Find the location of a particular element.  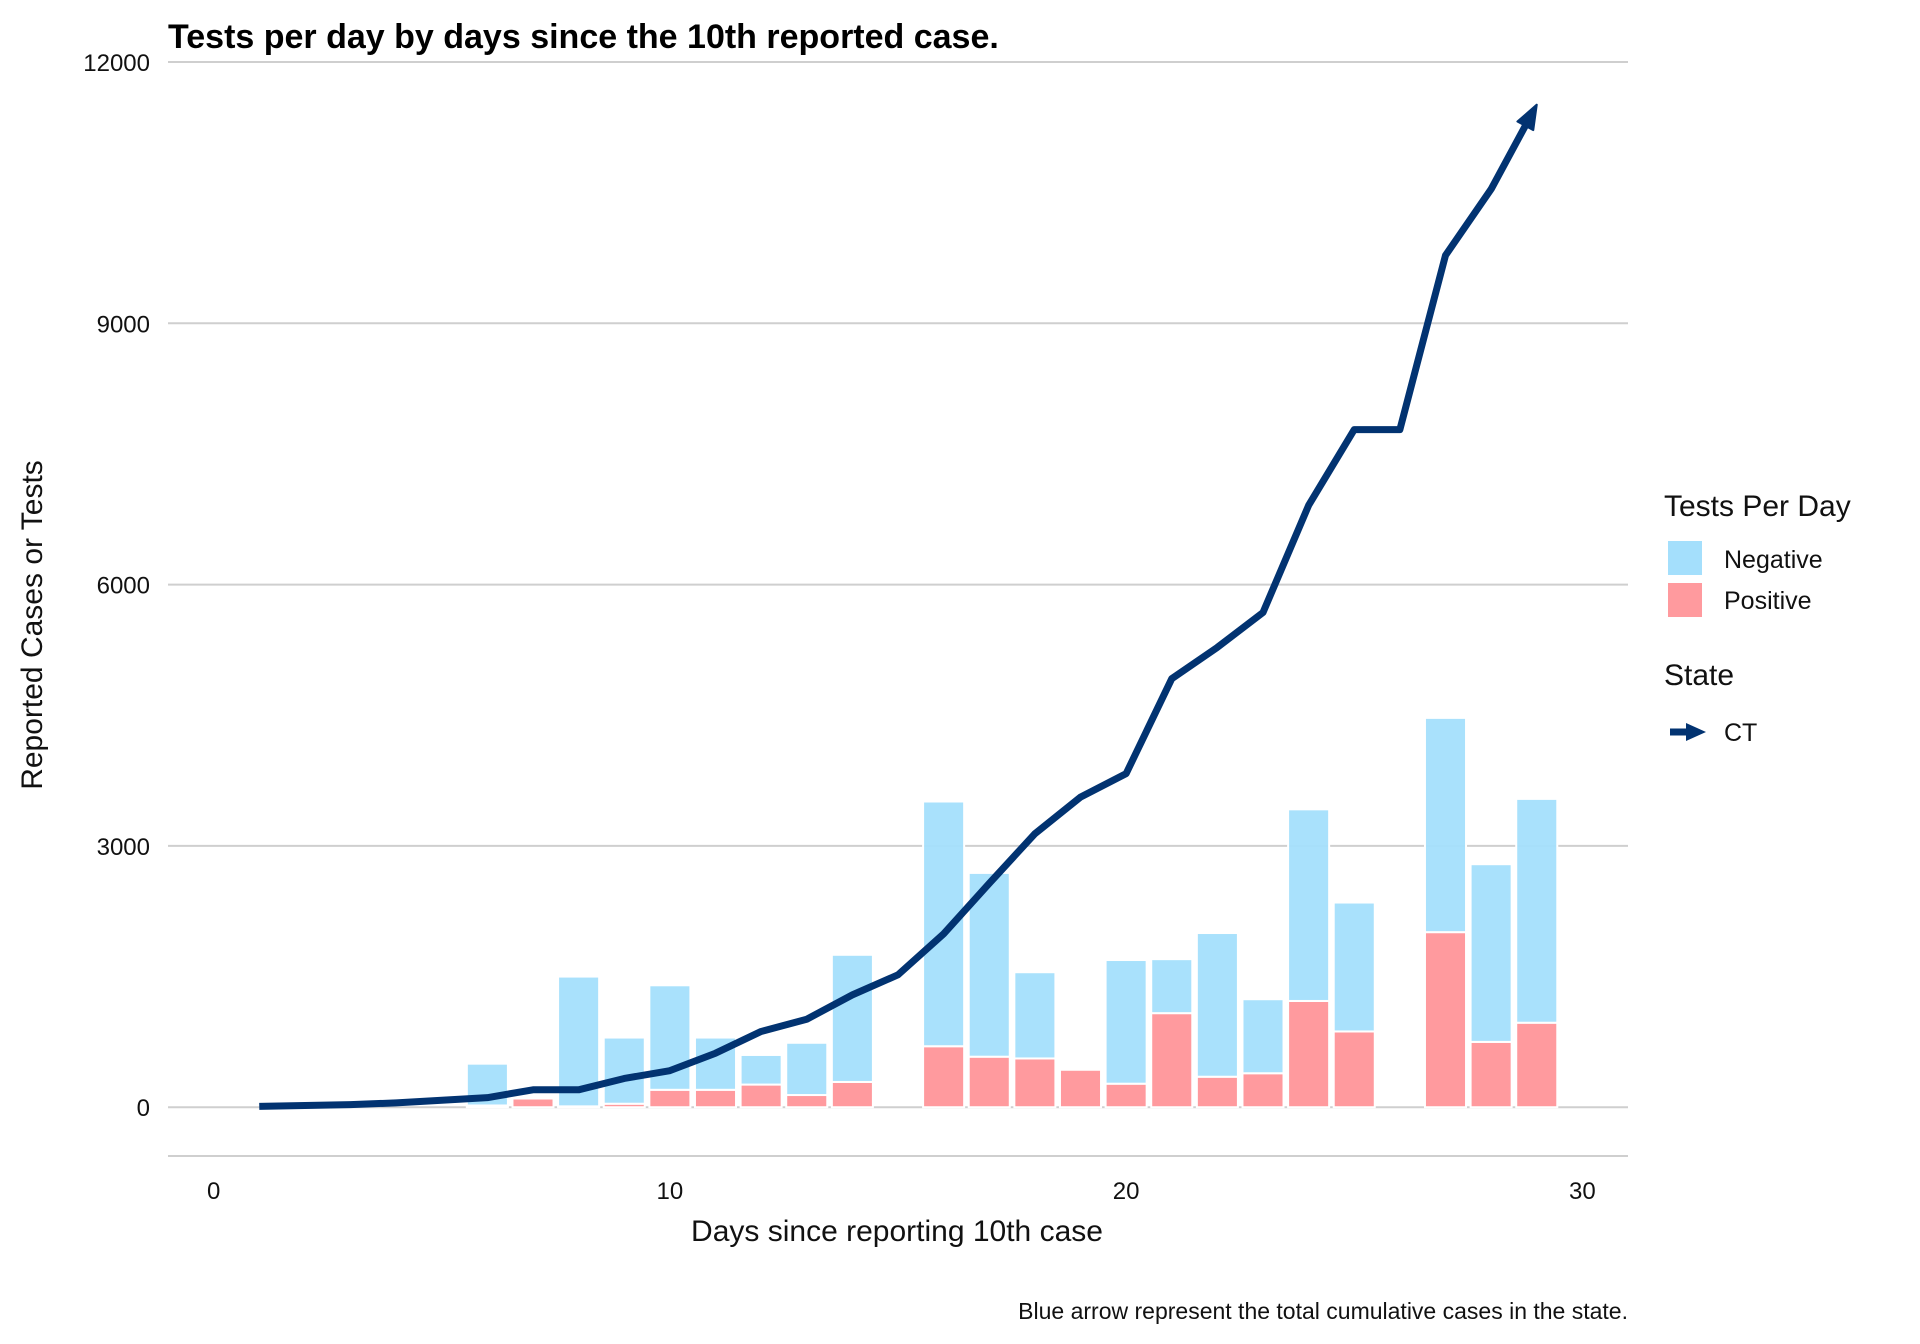

y-tick-label: 12000 is located at coordinates (116, 63).